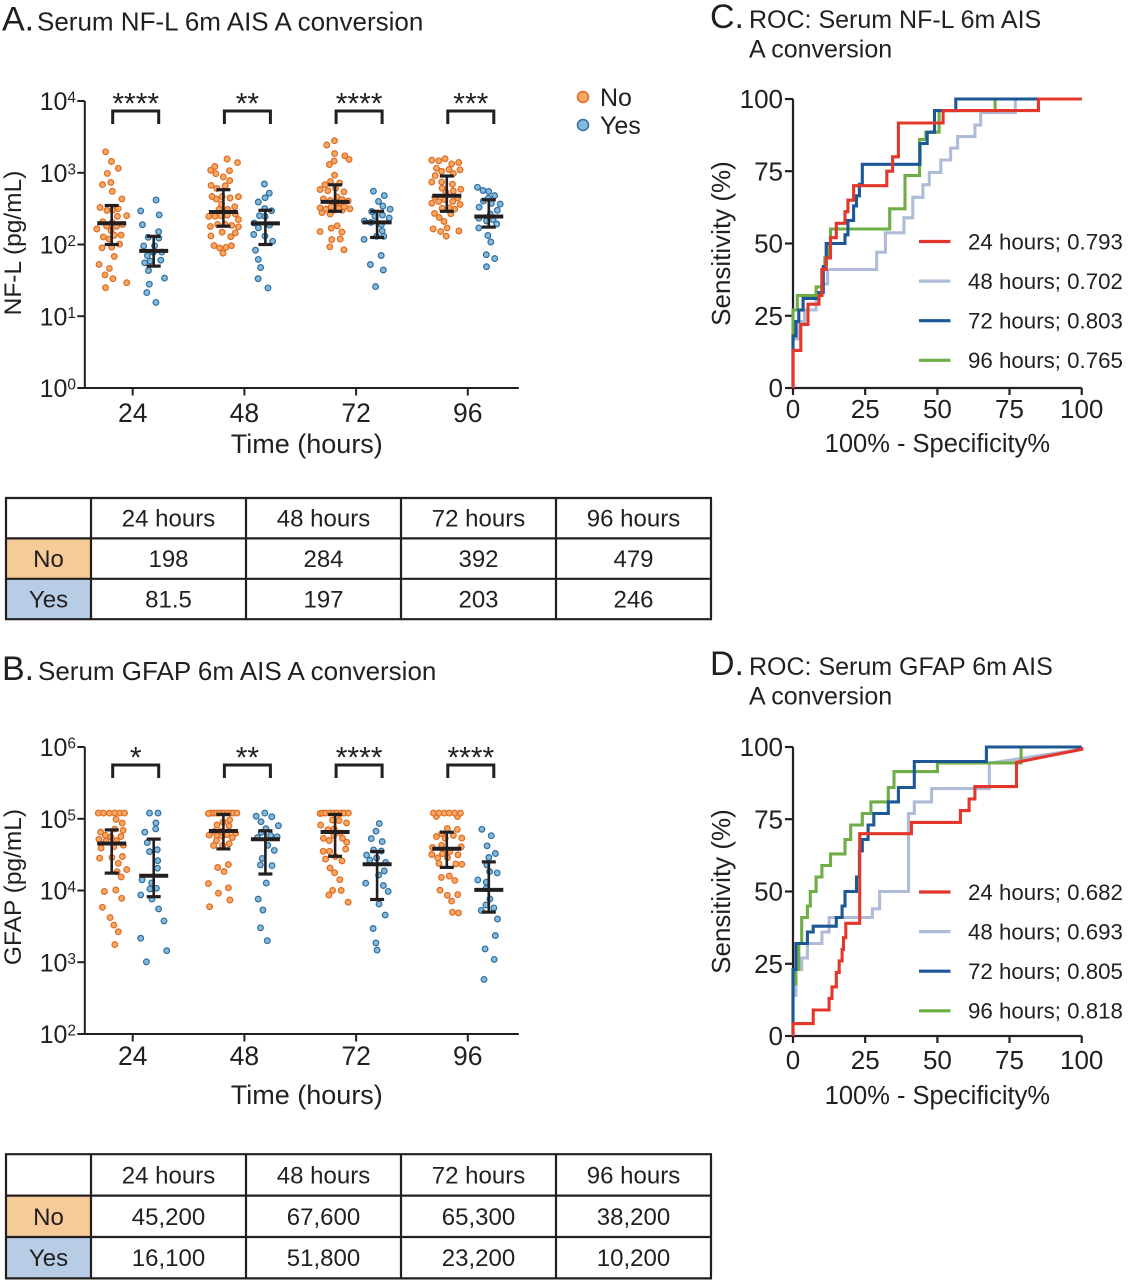  Describe the element at coordinates (323, 559) in the screenshot. I see `svg-text: 284` at that location.